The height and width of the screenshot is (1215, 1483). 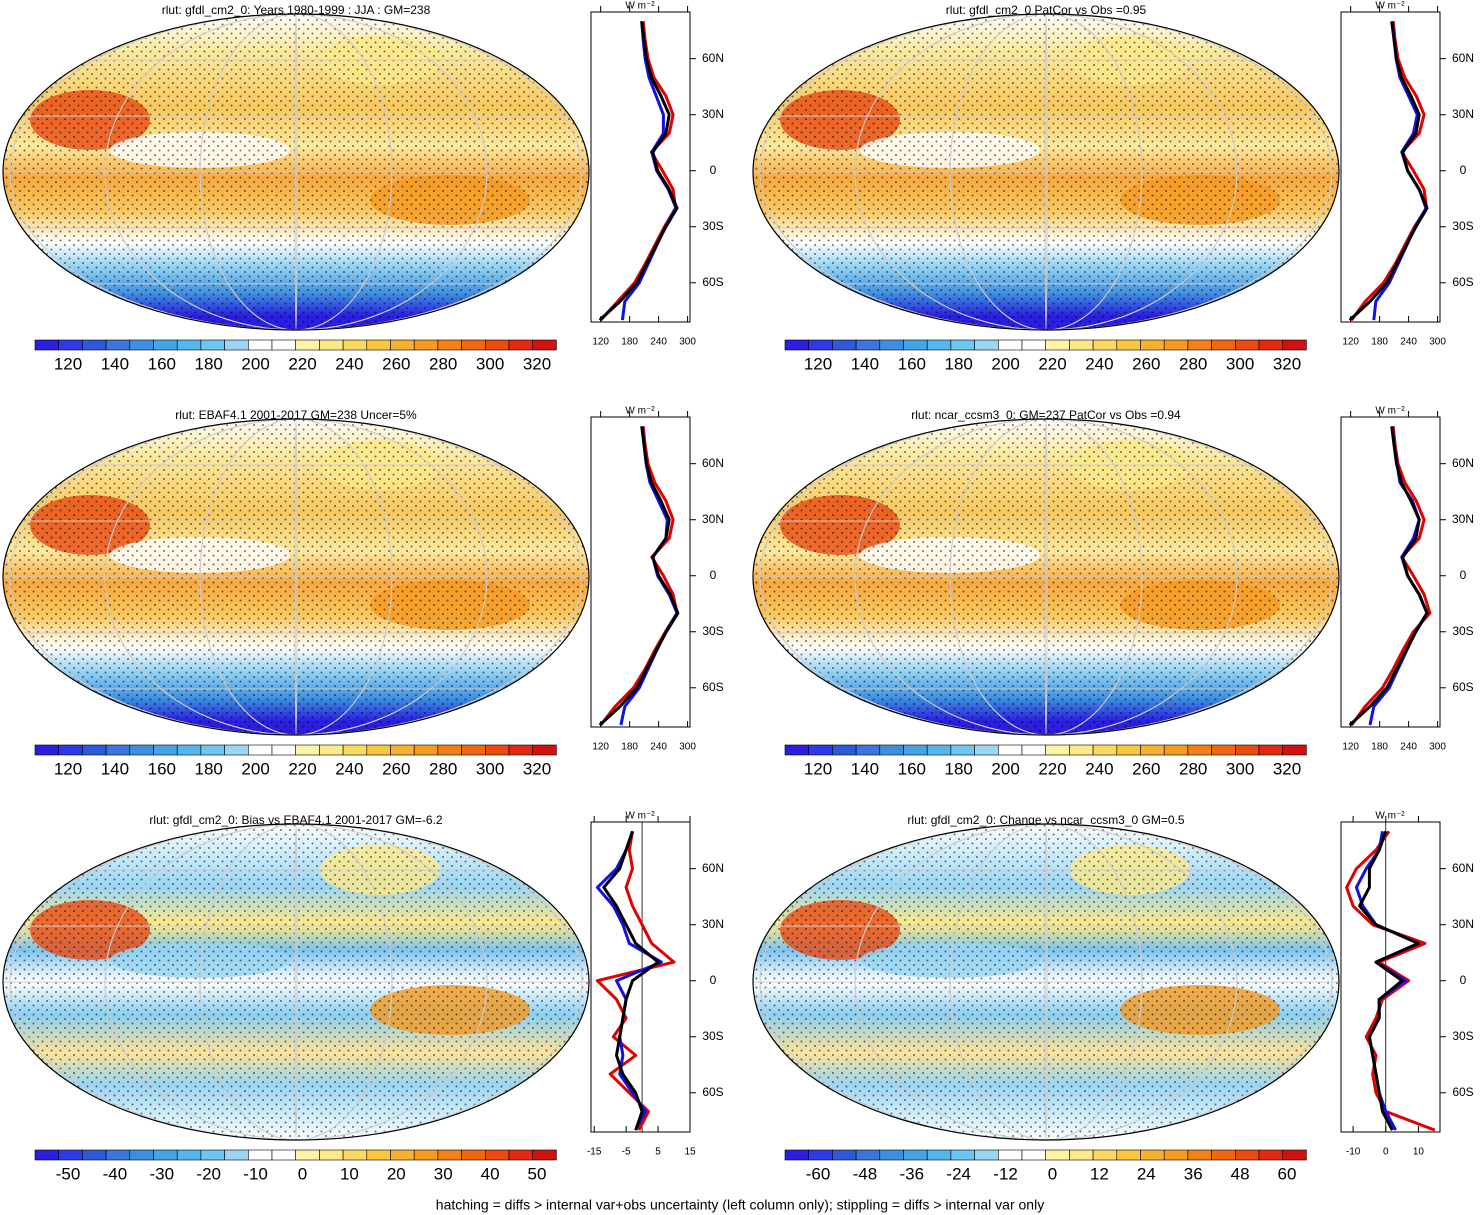 I want to click on x-tick-label: -15, so click(x=594, y=1152).